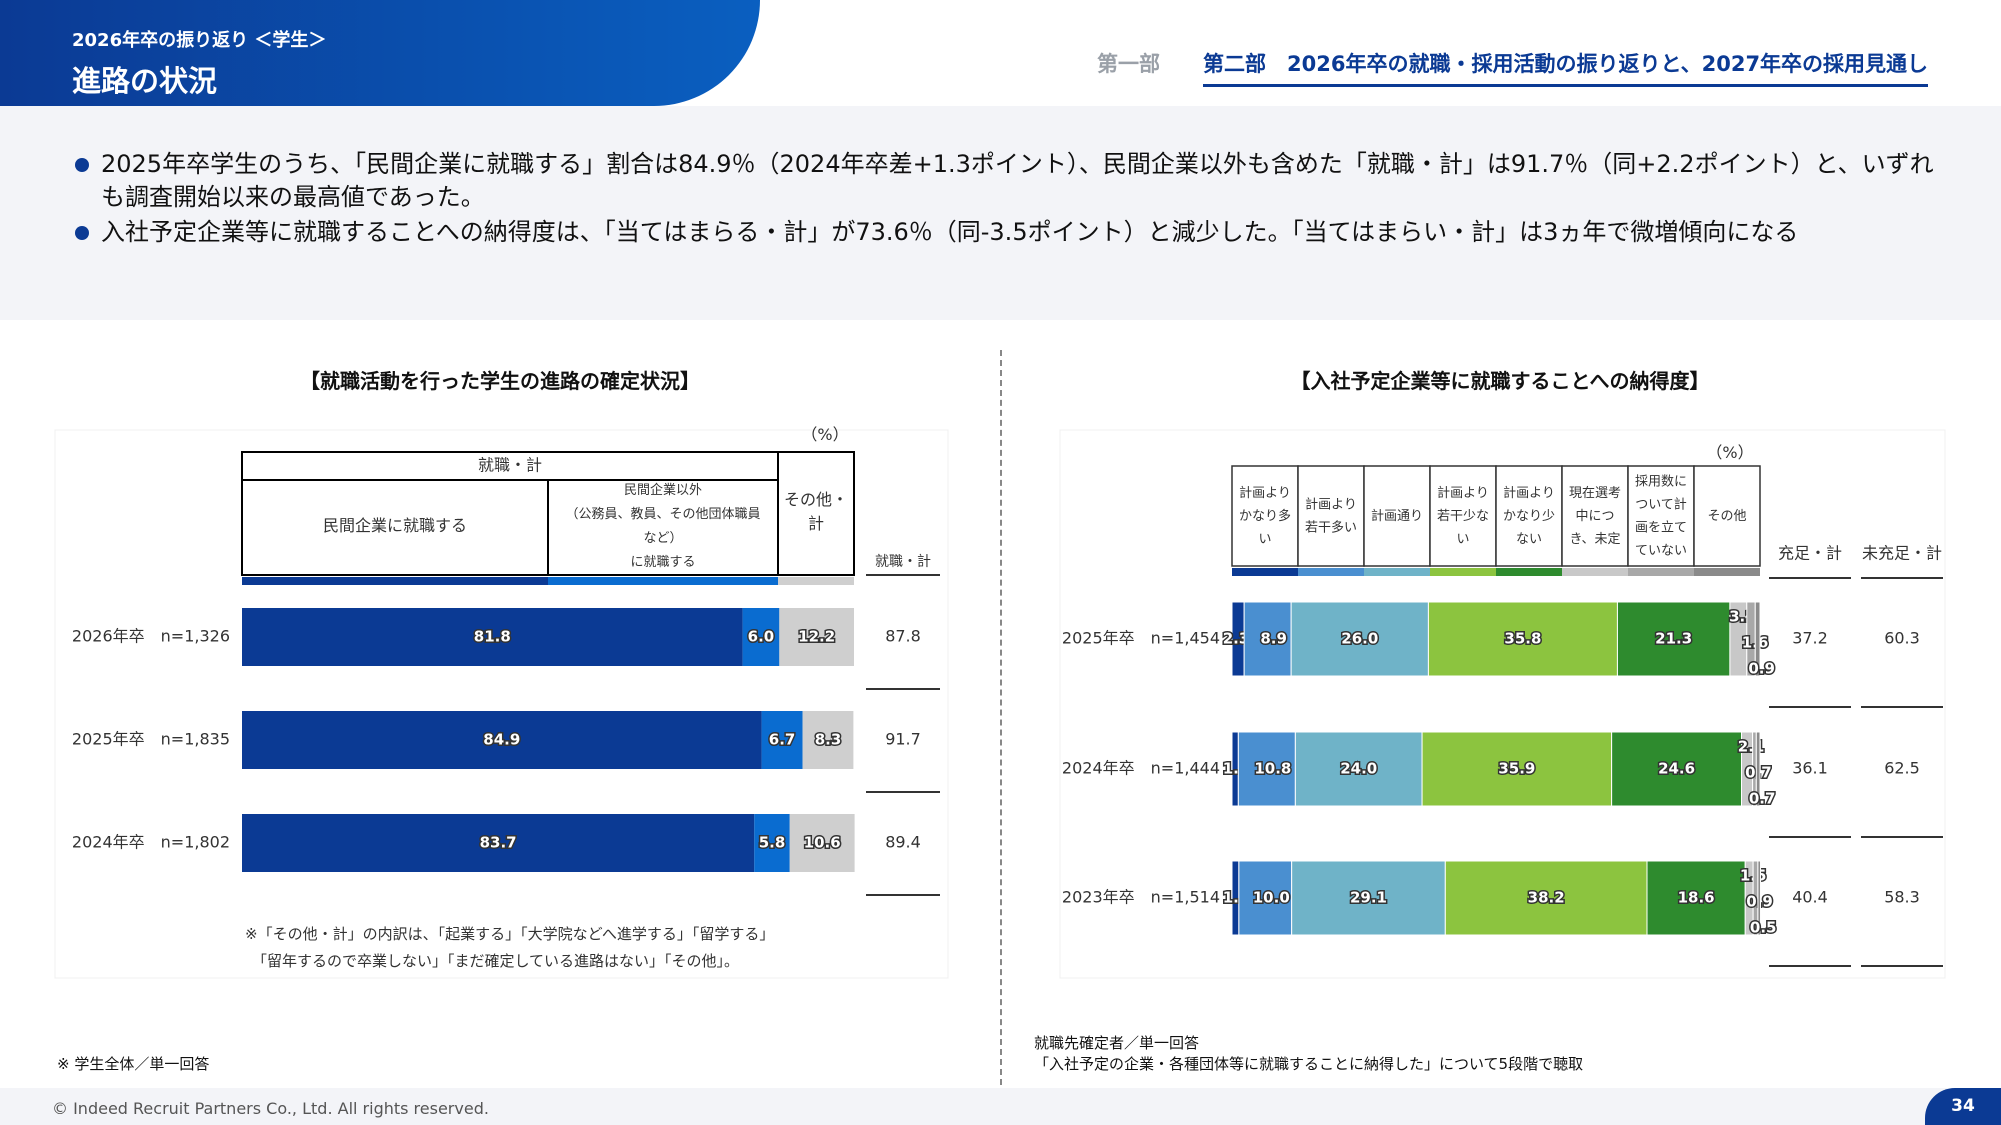  Describe the element at coordinates (151, 636) in the screenshot. I see `category-label: 2026年卒 n=1,326` at that location.